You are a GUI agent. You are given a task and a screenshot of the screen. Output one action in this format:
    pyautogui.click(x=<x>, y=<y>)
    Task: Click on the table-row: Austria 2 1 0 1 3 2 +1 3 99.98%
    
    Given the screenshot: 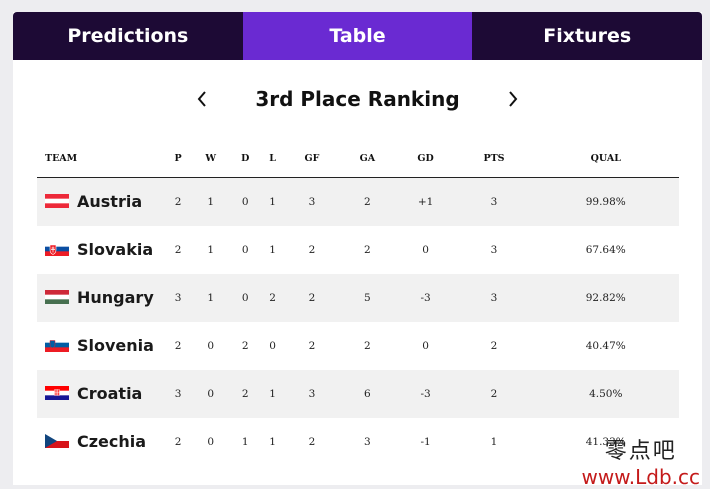 What is the action you would take?
    pyautogui.click(x=358, y=201)
    